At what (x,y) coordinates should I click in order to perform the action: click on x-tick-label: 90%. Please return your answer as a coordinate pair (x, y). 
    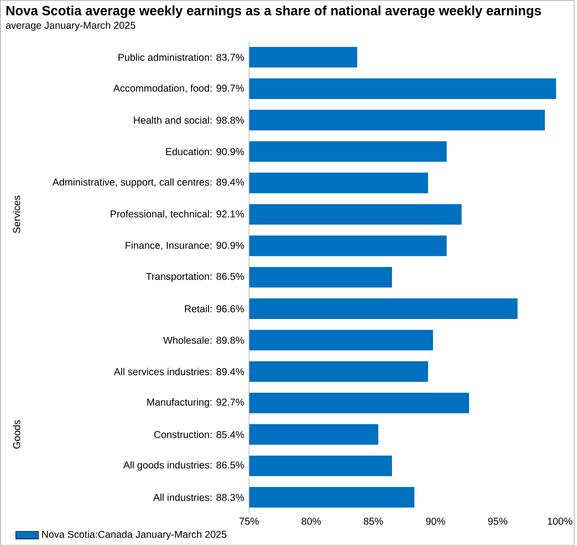
    Looking at the image, I should click on (436, 521).